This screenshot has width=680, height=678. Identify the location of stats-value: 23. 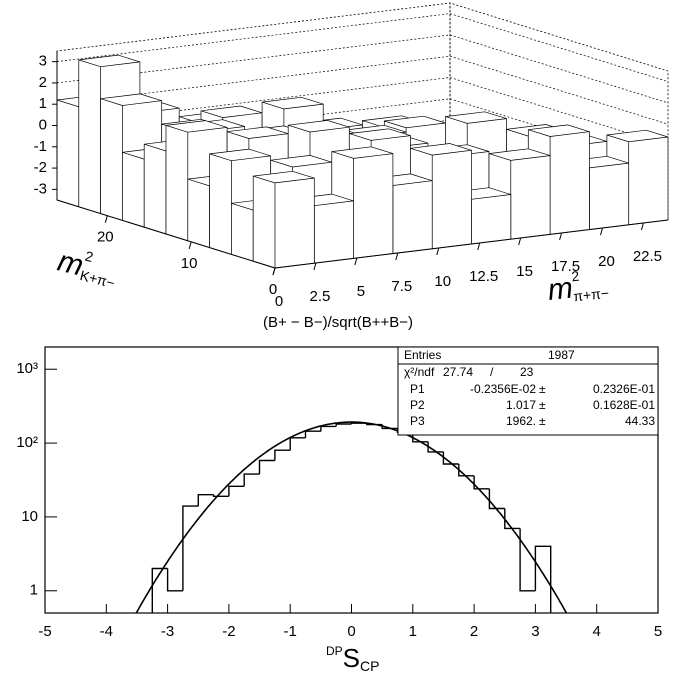
(527, 372).